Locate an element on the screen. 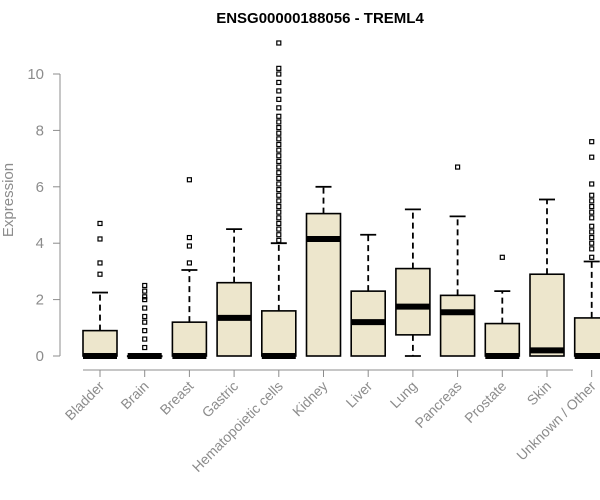 The height and width of the screenshot is (500, 600). y-tick-label: 2 is located at coordinates (40, 300).